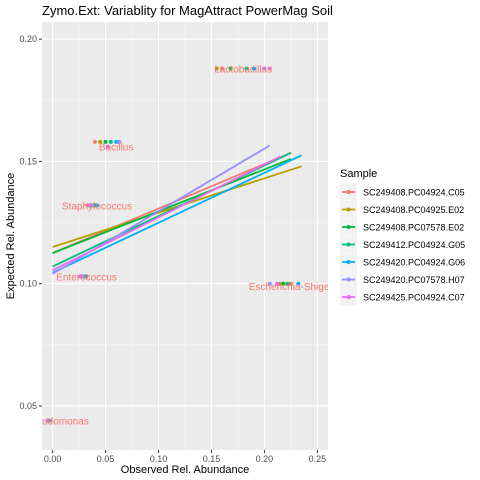  I want to click on y-tick-label: 0.05, so click(28, 406).